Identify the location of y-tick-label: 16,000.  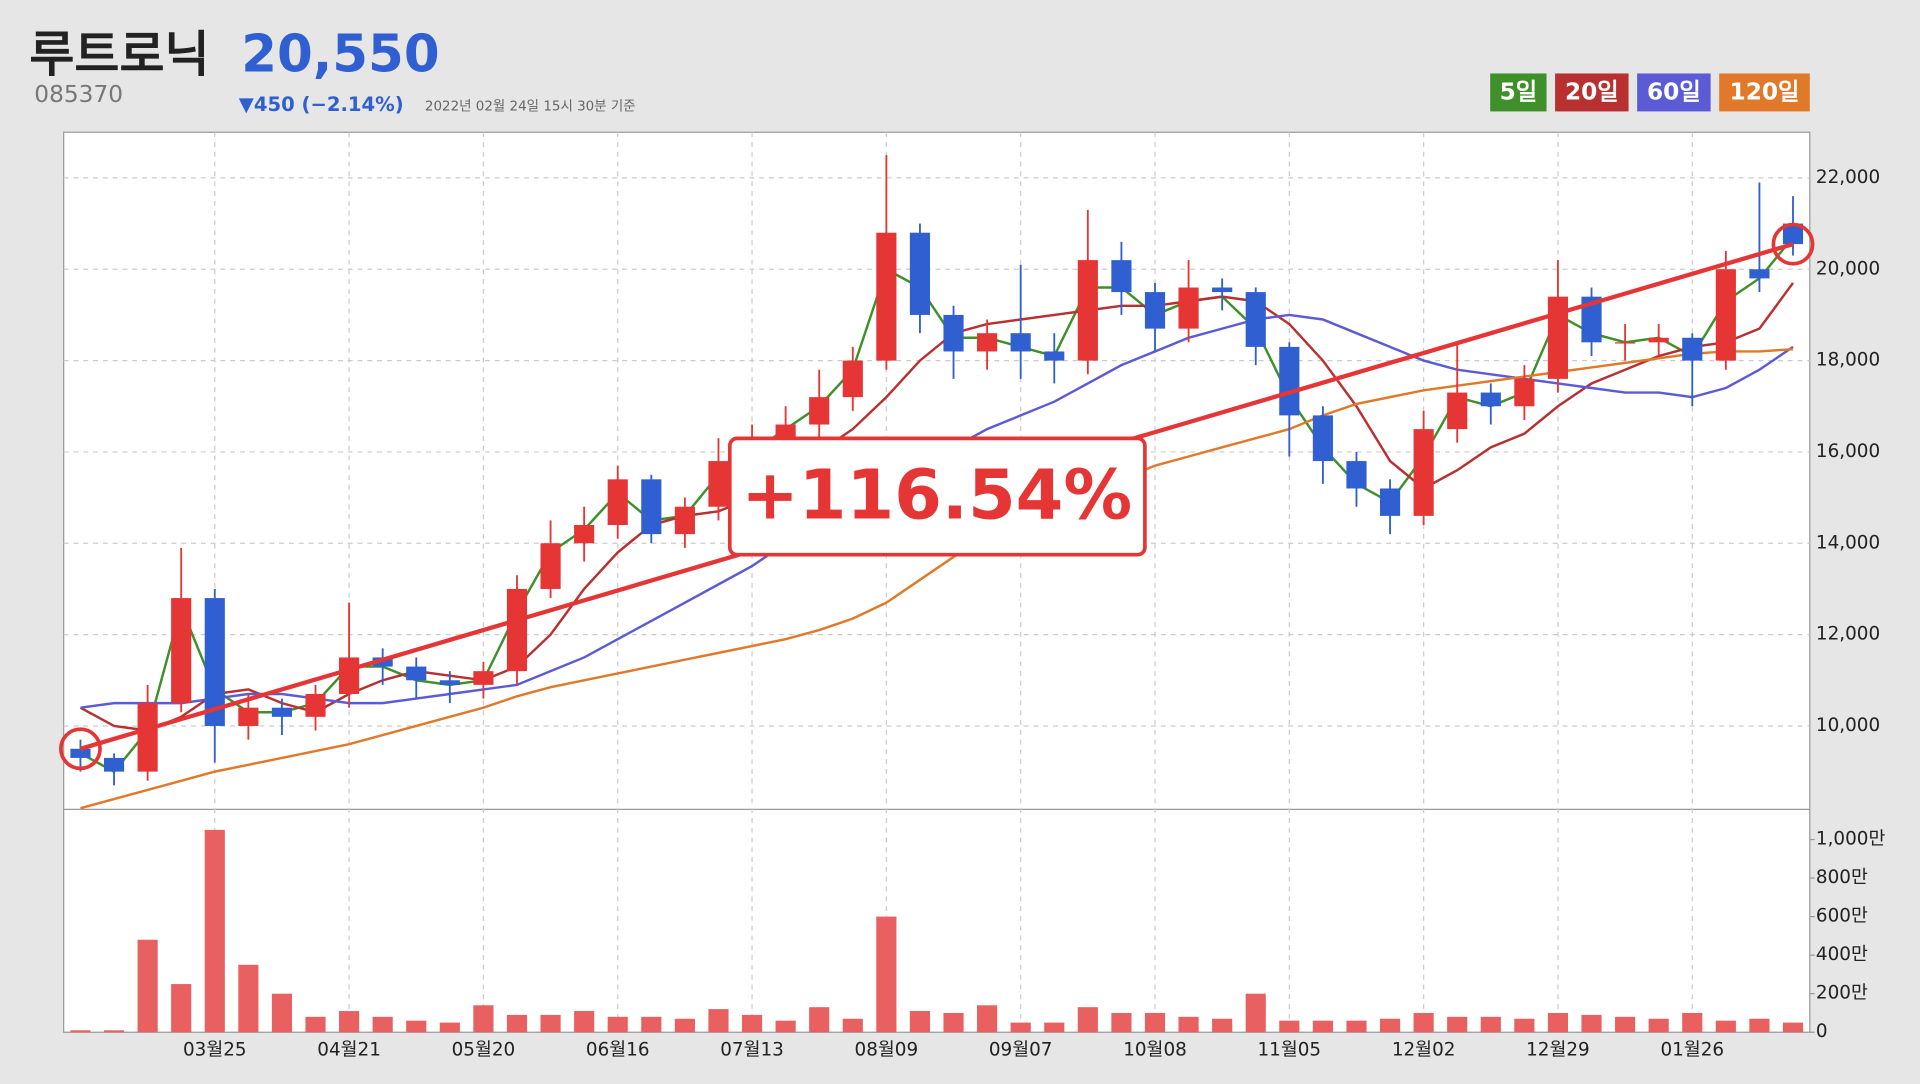
(1848, 451).